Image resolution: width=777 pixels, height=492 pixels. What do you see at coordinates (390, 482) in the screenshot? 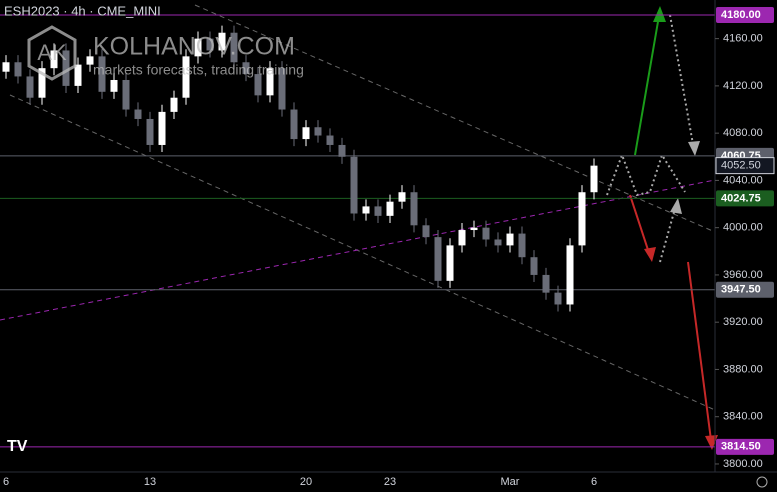
I see `x-tick-label: 23` at bounding box center [390, 482].